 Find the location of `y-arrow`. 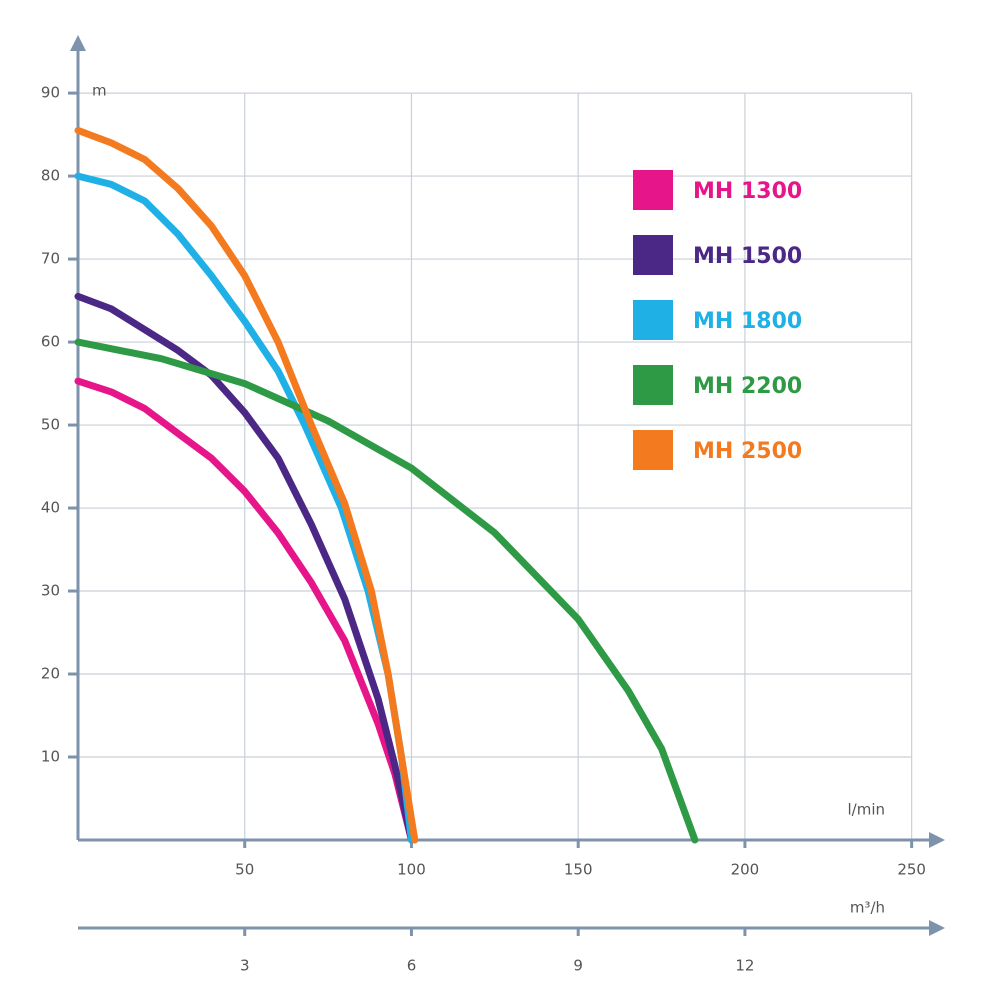

y-arrow is located at coordinates (78, 43).